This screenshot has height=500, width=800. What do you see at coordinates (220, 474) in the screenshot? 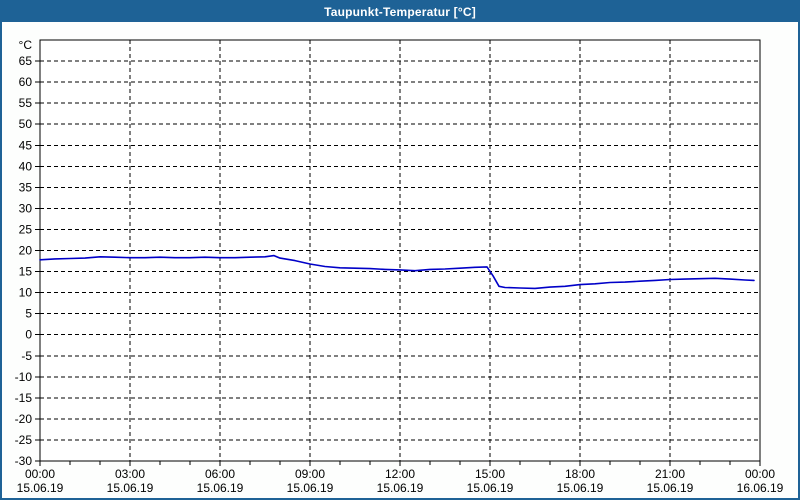
I see `x-tick-time-label: 06:00` at bounding box center [220, 474].